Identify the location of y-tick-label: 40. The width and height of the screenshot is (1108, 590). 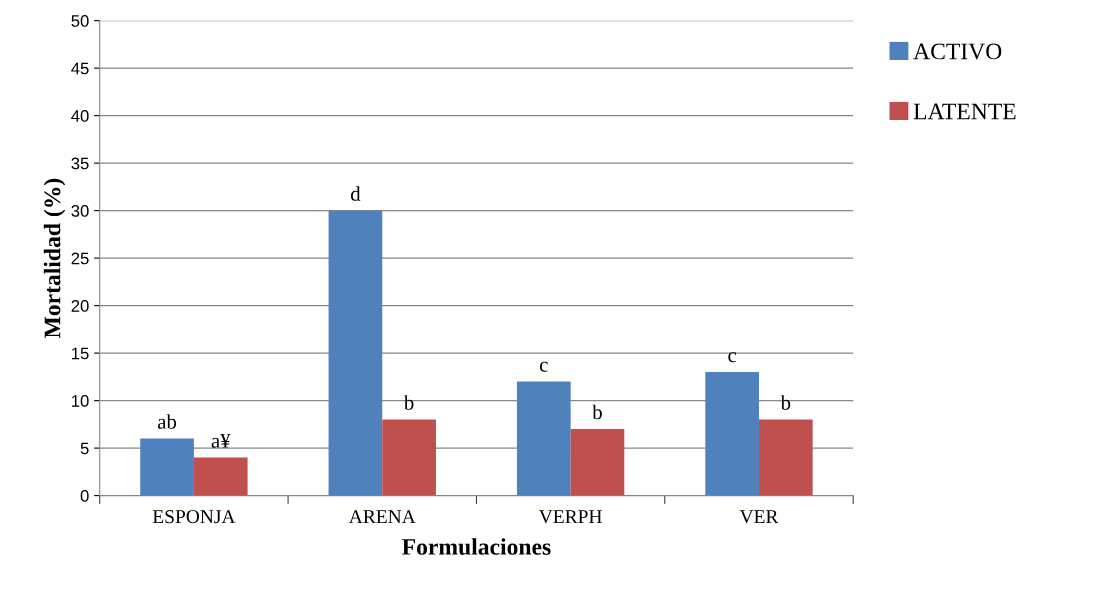
(80, 116).